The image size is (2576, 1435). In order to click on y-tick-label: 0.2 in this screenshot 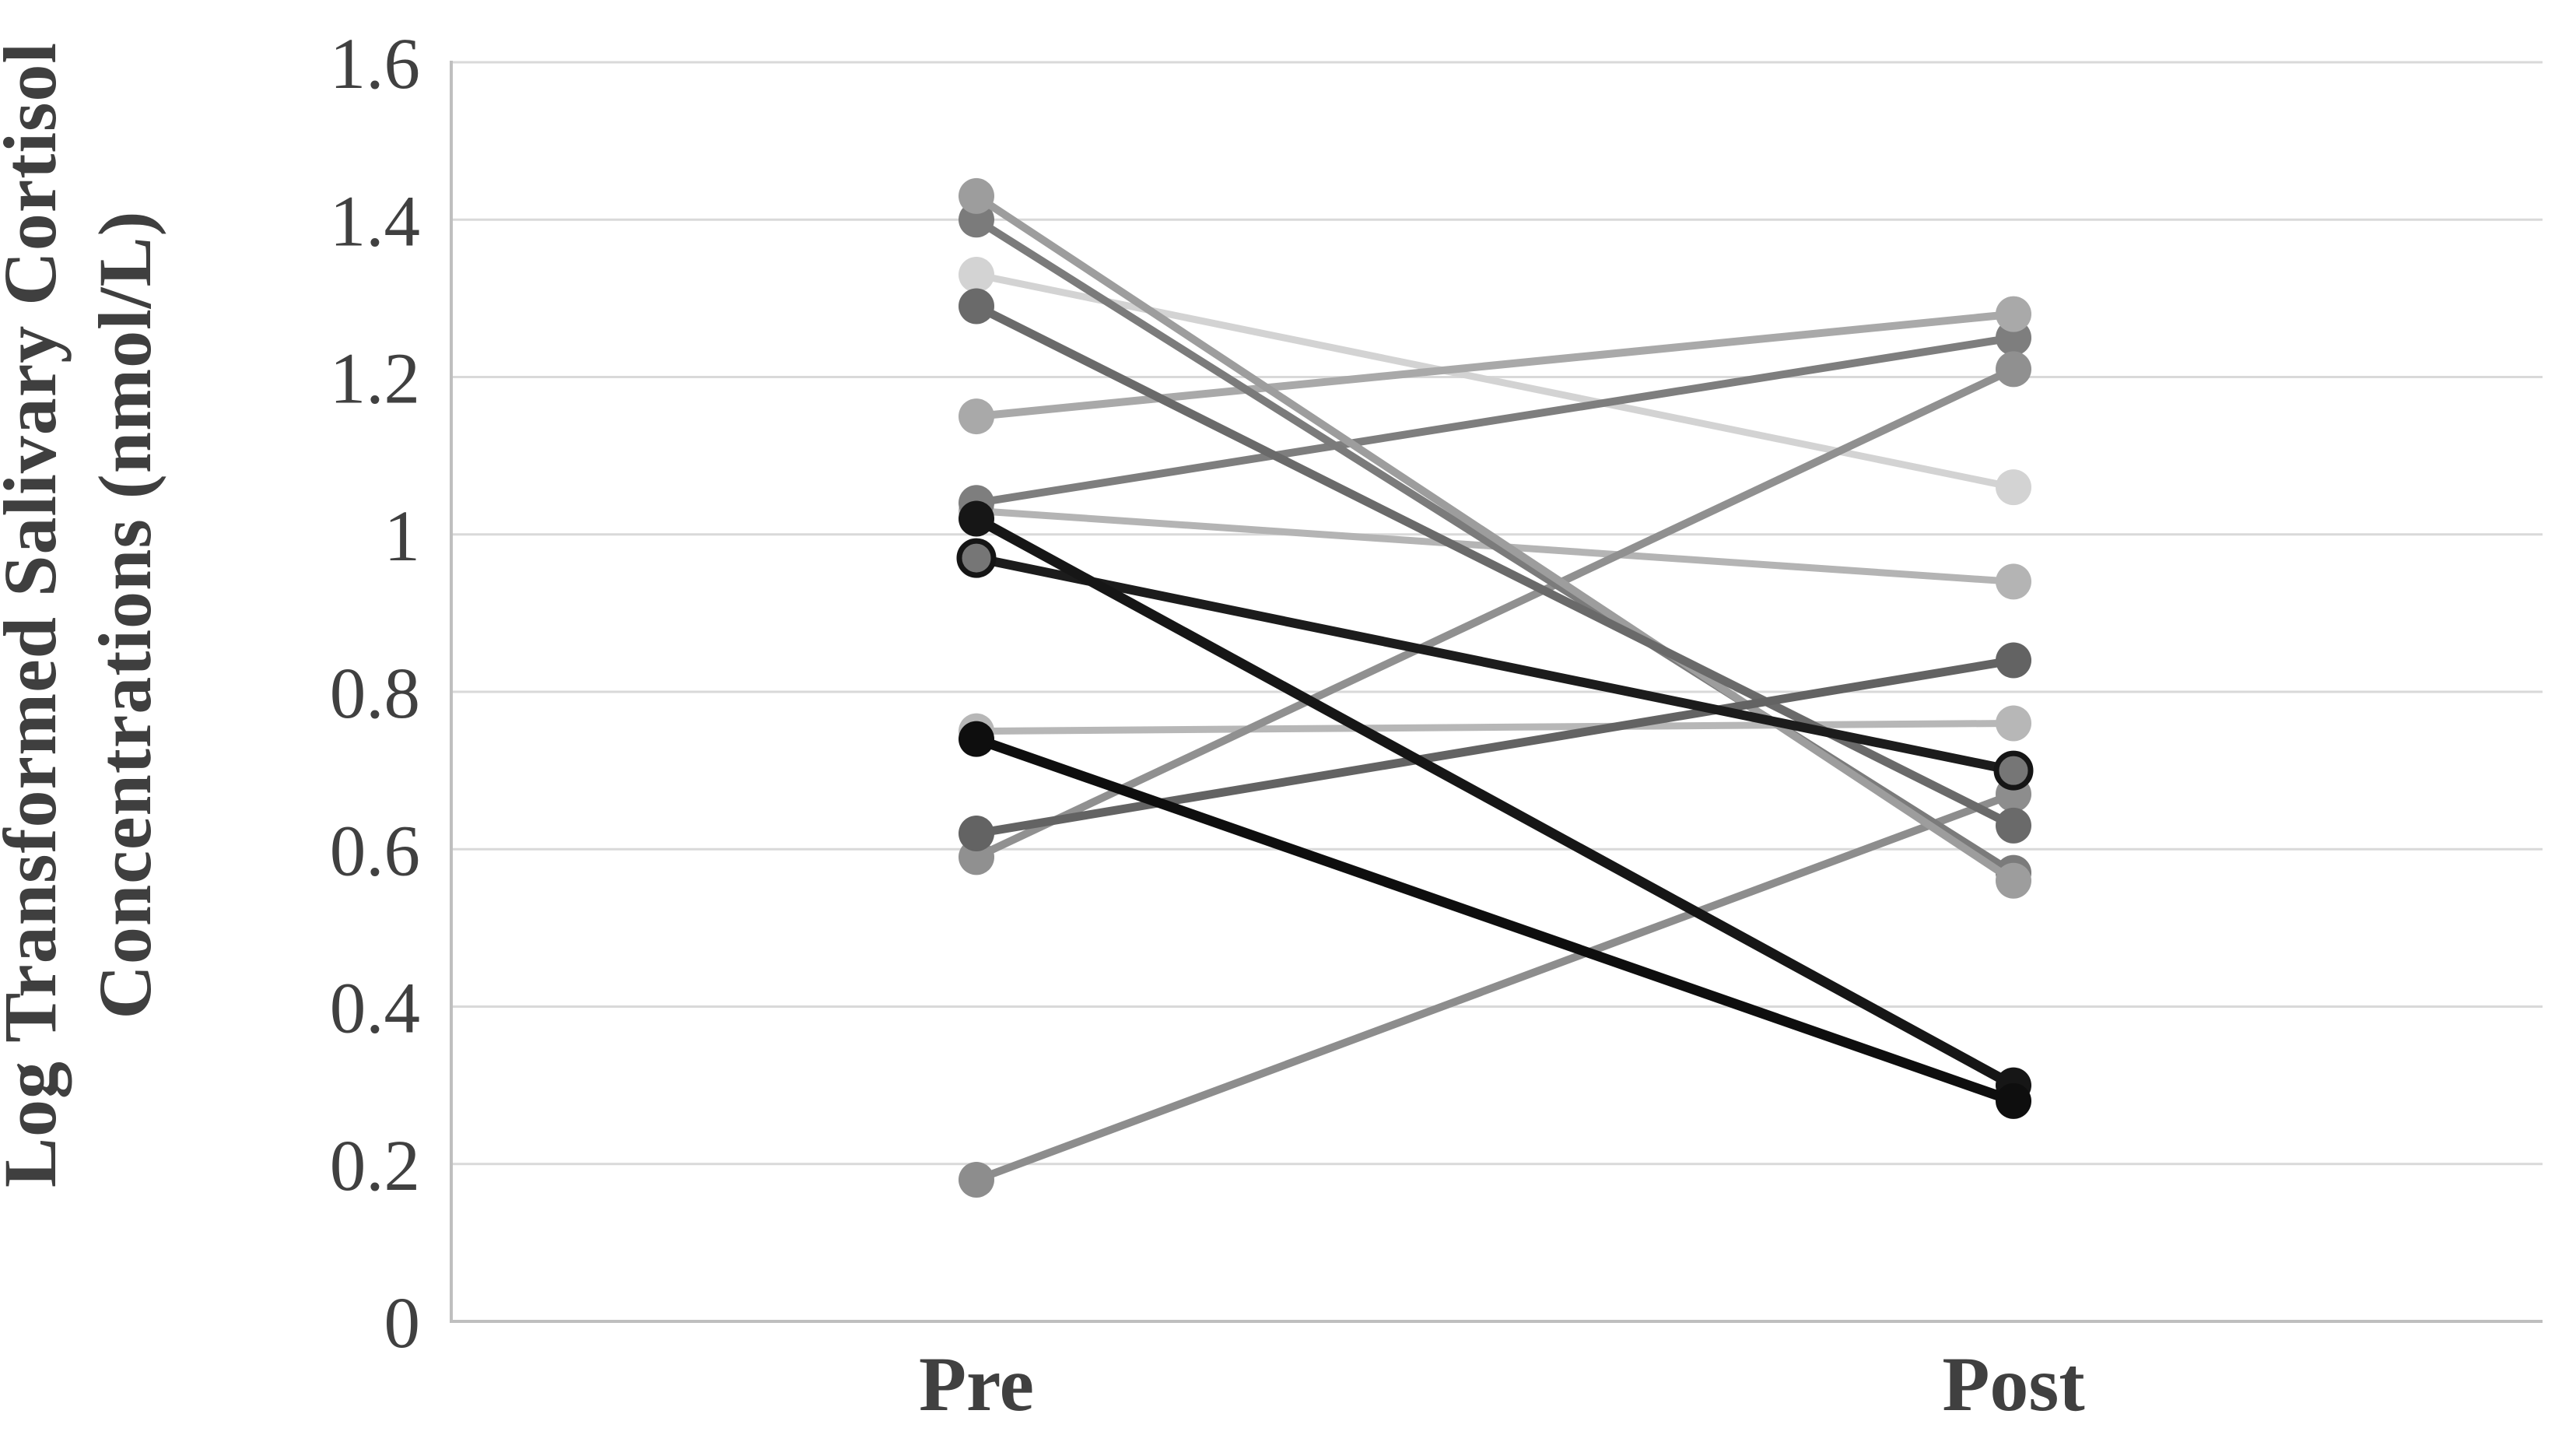, I will do `click(375, 1166)`.